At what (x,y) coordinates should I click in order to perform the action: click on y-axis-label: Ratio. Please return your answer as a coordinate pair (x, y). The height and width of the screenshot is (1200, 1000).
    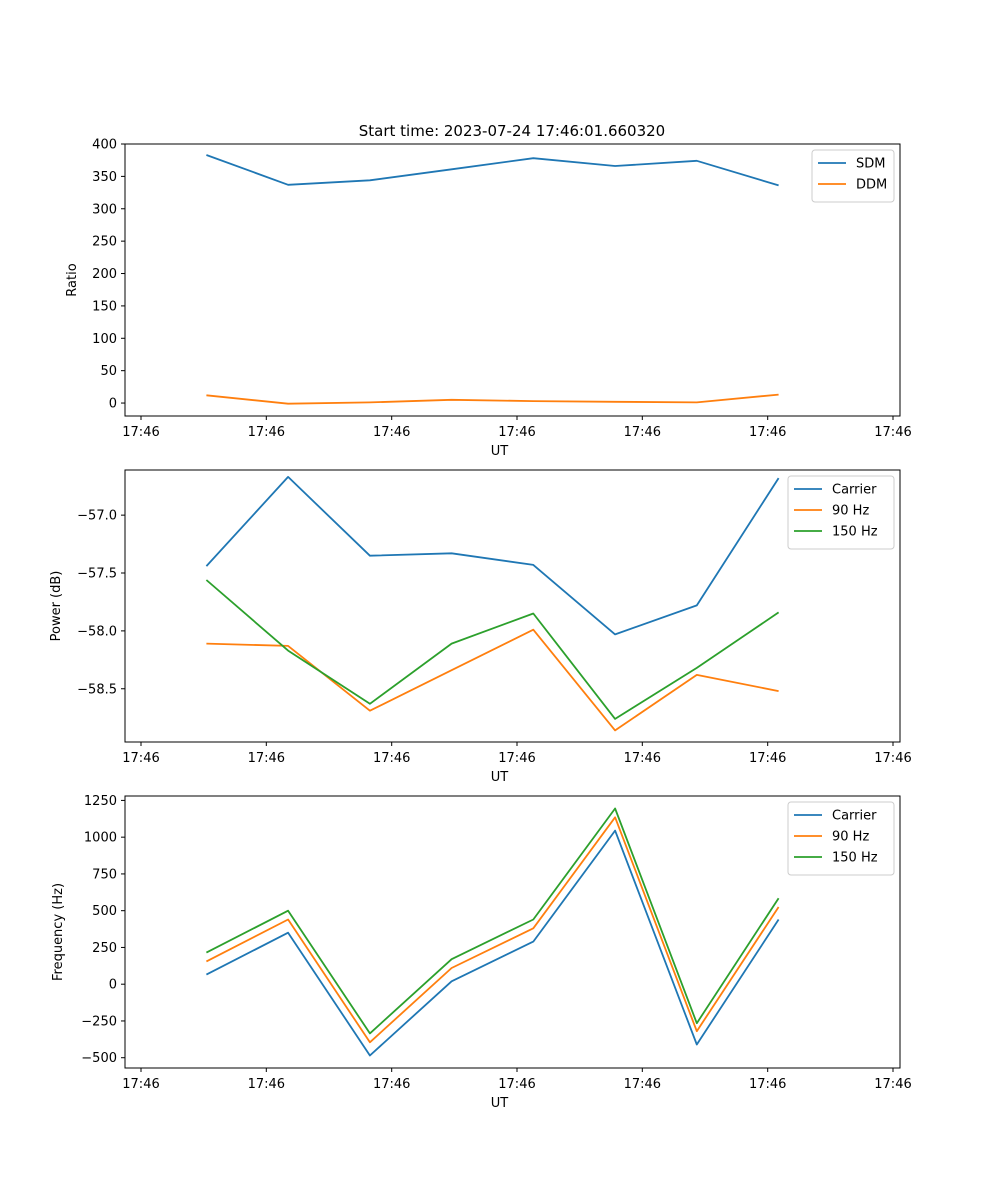
    Looking at the image, I should click on (72, 279).